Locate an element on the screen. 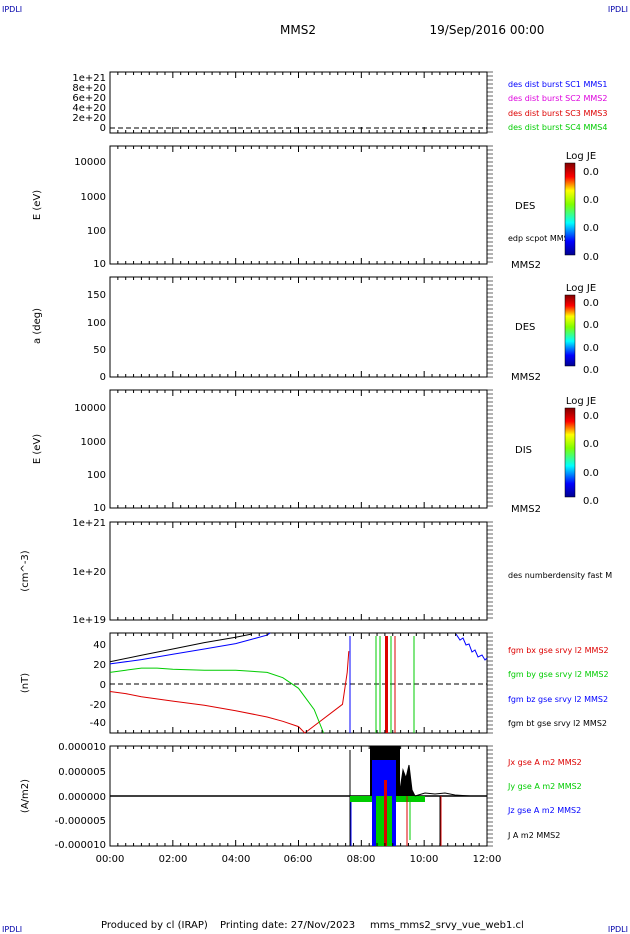 This screenshot has height=934, width=630. legend-entry: Jy gse A m2 MMS2 is located at coordinates (544, 786).